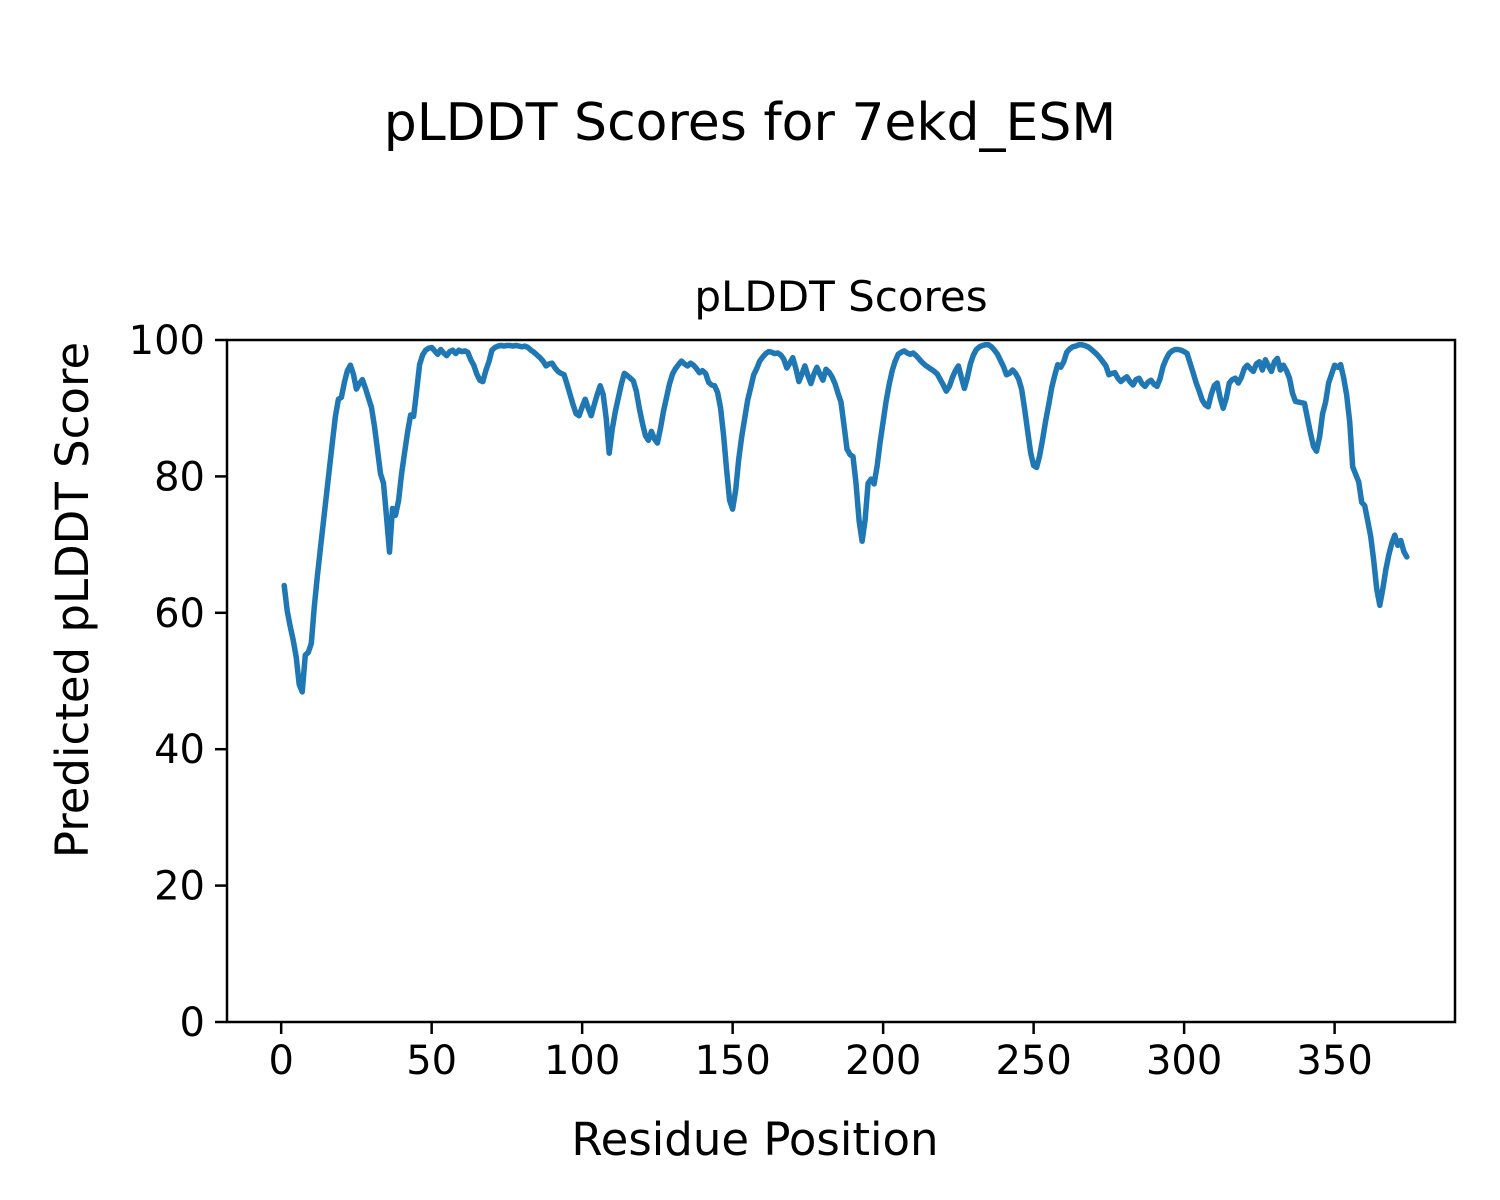 This screenshot has height=1200, width=1500. I want to click on y-tick-label: 100, so click(167, 341).